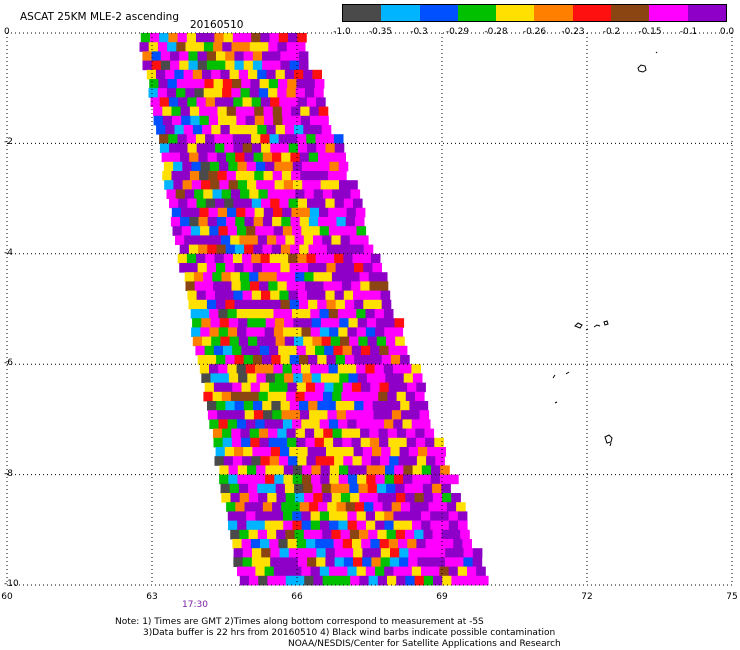 The width and height of the screenshot is (740, 650). What do you see at coordinates (642, 68) in the screenshot?
I see `island` at bounding box center [642, 68].